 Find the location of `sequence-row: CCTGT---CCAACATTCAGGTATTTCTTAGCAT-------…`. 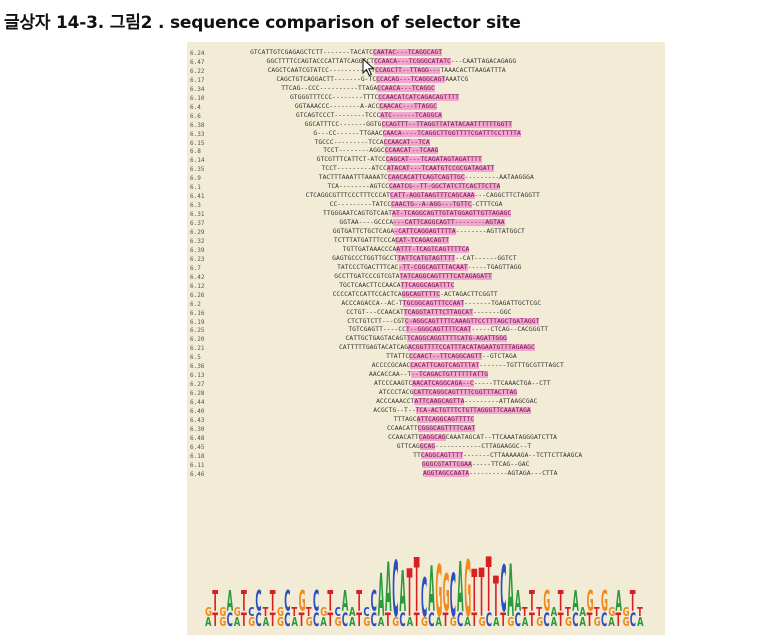

sequence-row: CCTGT---CCAACATTCAGGTATTTCTTAGCAT-------… is located at coordinates (428, 312).